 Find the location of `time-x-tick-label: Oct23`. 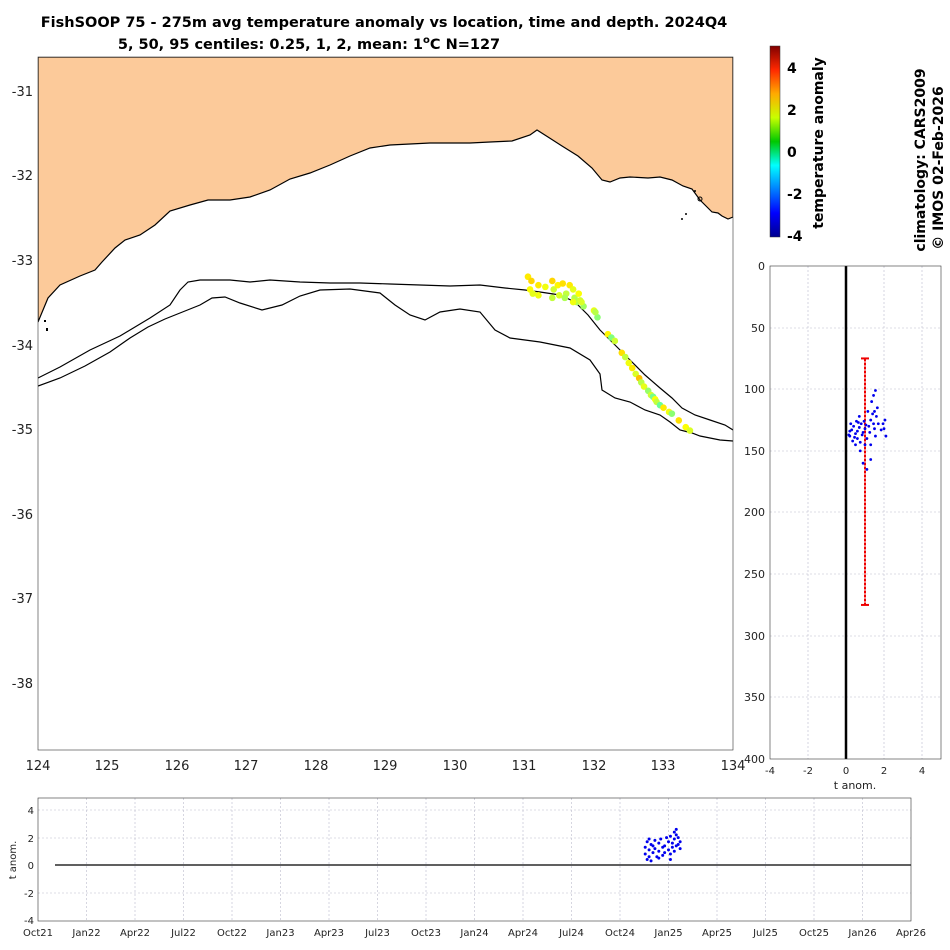

time-x-tick-label: Oct23 is located at coordinates (426, 933).